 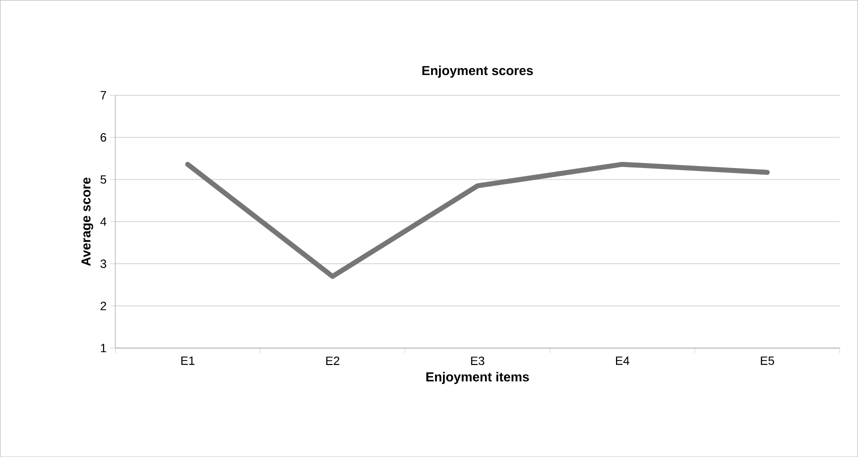 I want to click on x-tick-label: E5, so click(x=767, y=360).